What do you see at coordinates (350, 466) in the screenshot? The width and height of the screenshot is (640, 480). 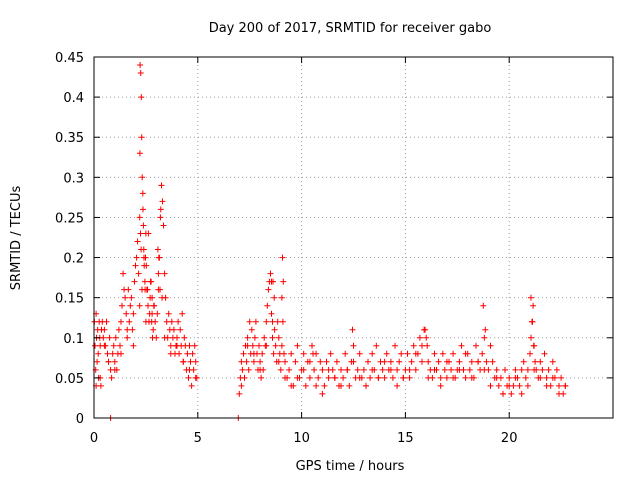 I see `x-axis-label: GPS time / hours` at bounding box center [350, 466].